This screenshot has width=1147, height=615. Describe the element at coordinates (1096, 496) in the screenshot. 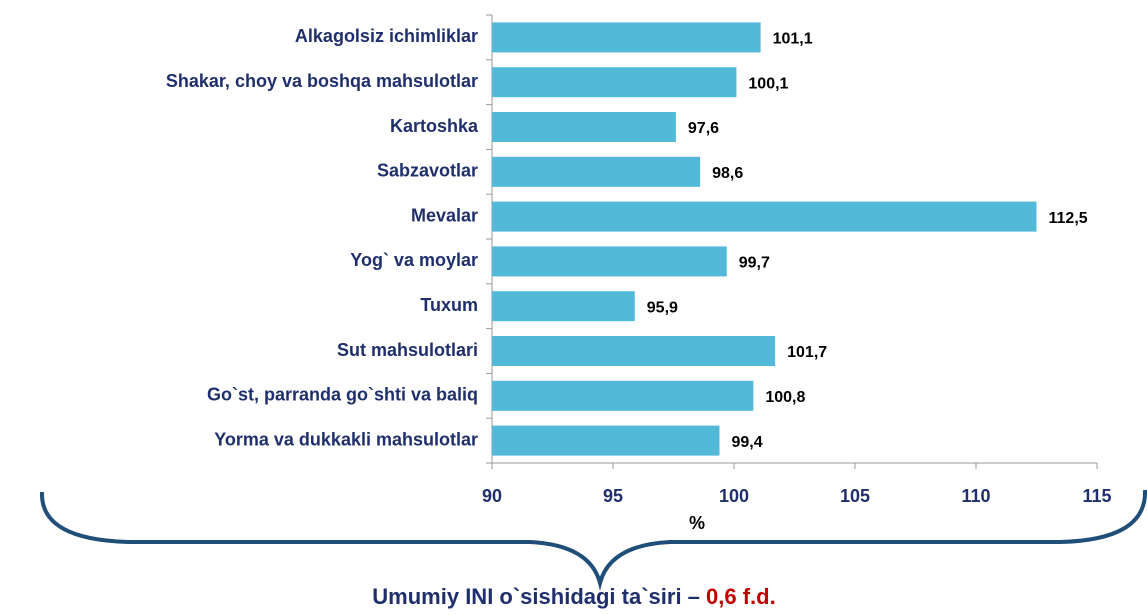

I see `x-tick-label: 115` at that location.